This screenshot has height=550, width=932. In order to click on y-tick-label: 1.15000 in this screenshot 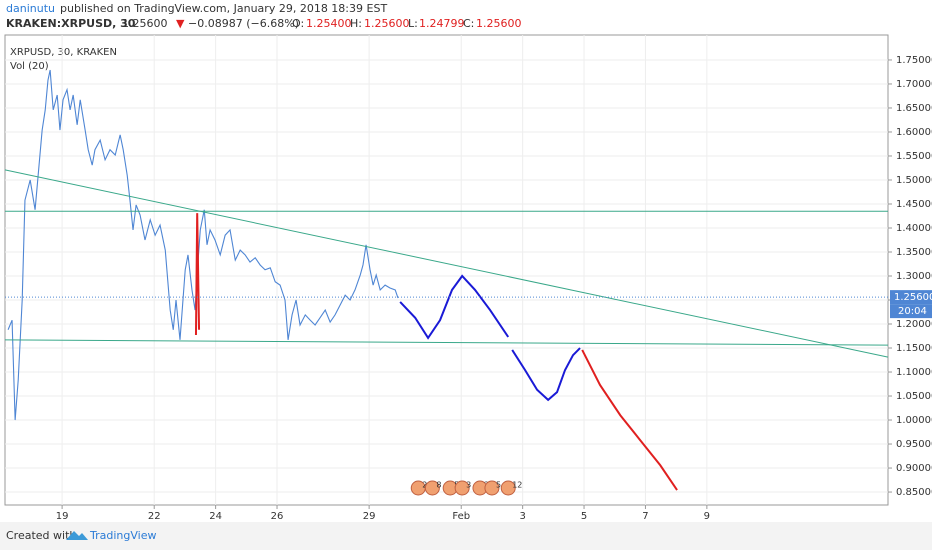, I will do `click(914, 348)`.